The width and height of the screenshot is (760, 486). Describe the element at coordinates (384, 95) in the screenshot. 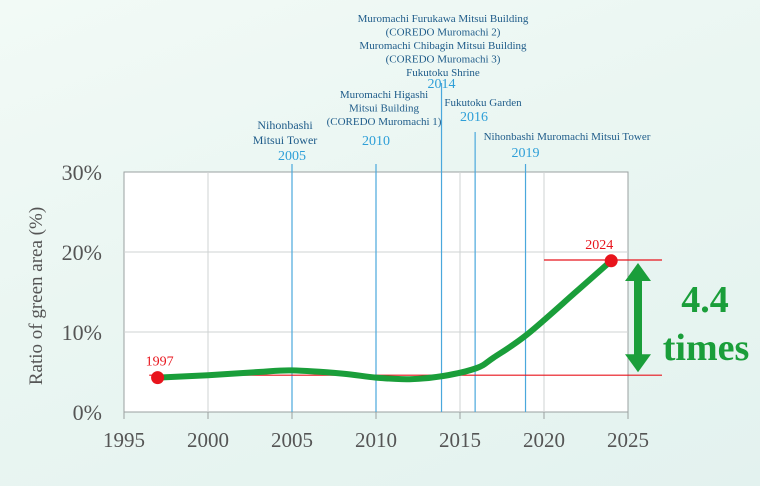

I see `annotation-text: Muromachi Higashi` at that location.